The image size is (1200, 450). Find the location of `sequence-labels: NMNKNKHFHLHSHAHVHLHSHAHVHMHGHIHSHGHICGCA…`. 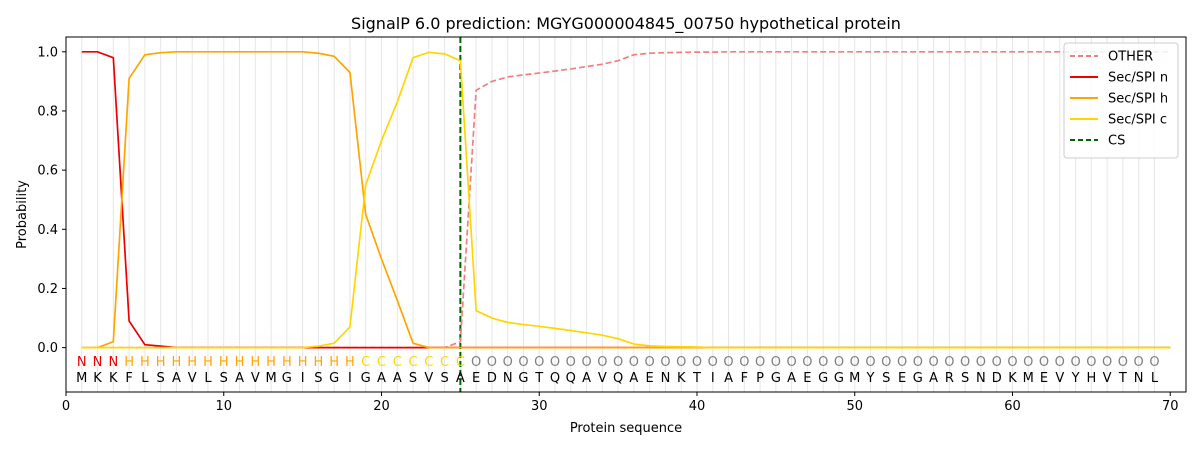

sequence-labels: NMNKNKHFHLHSHAHVHLHSHAHVHMHGHIHSHGHICGCA… is located at coordinates (617, 370).